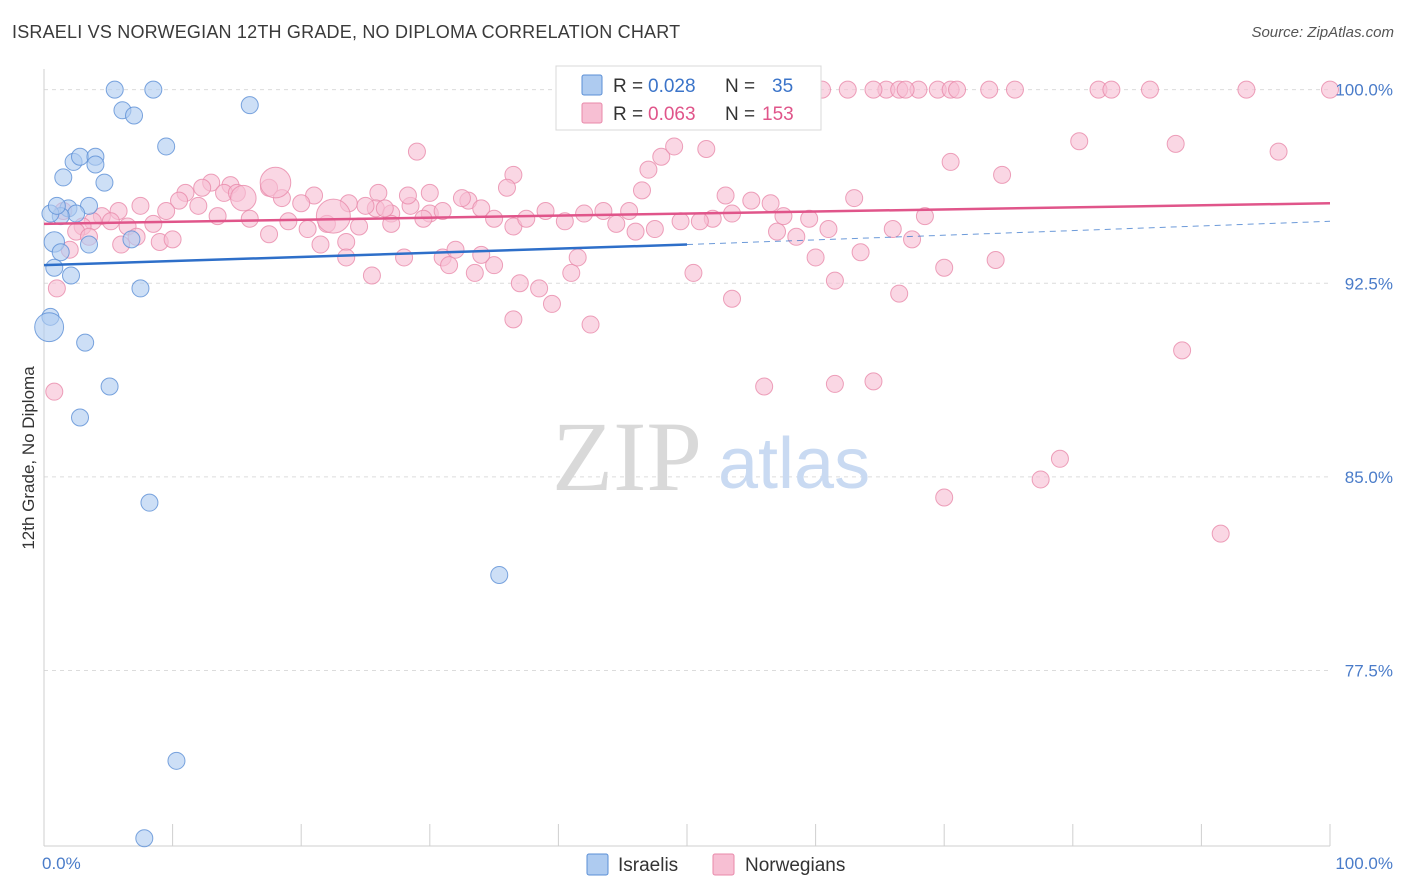 This screenshot has height=892, width=1406. Describe the element at coordinates (1364, 381) in the screenshot. I see `y-tick-labels: 100.0% 92.5% 85.0% 77.5%` at that location.